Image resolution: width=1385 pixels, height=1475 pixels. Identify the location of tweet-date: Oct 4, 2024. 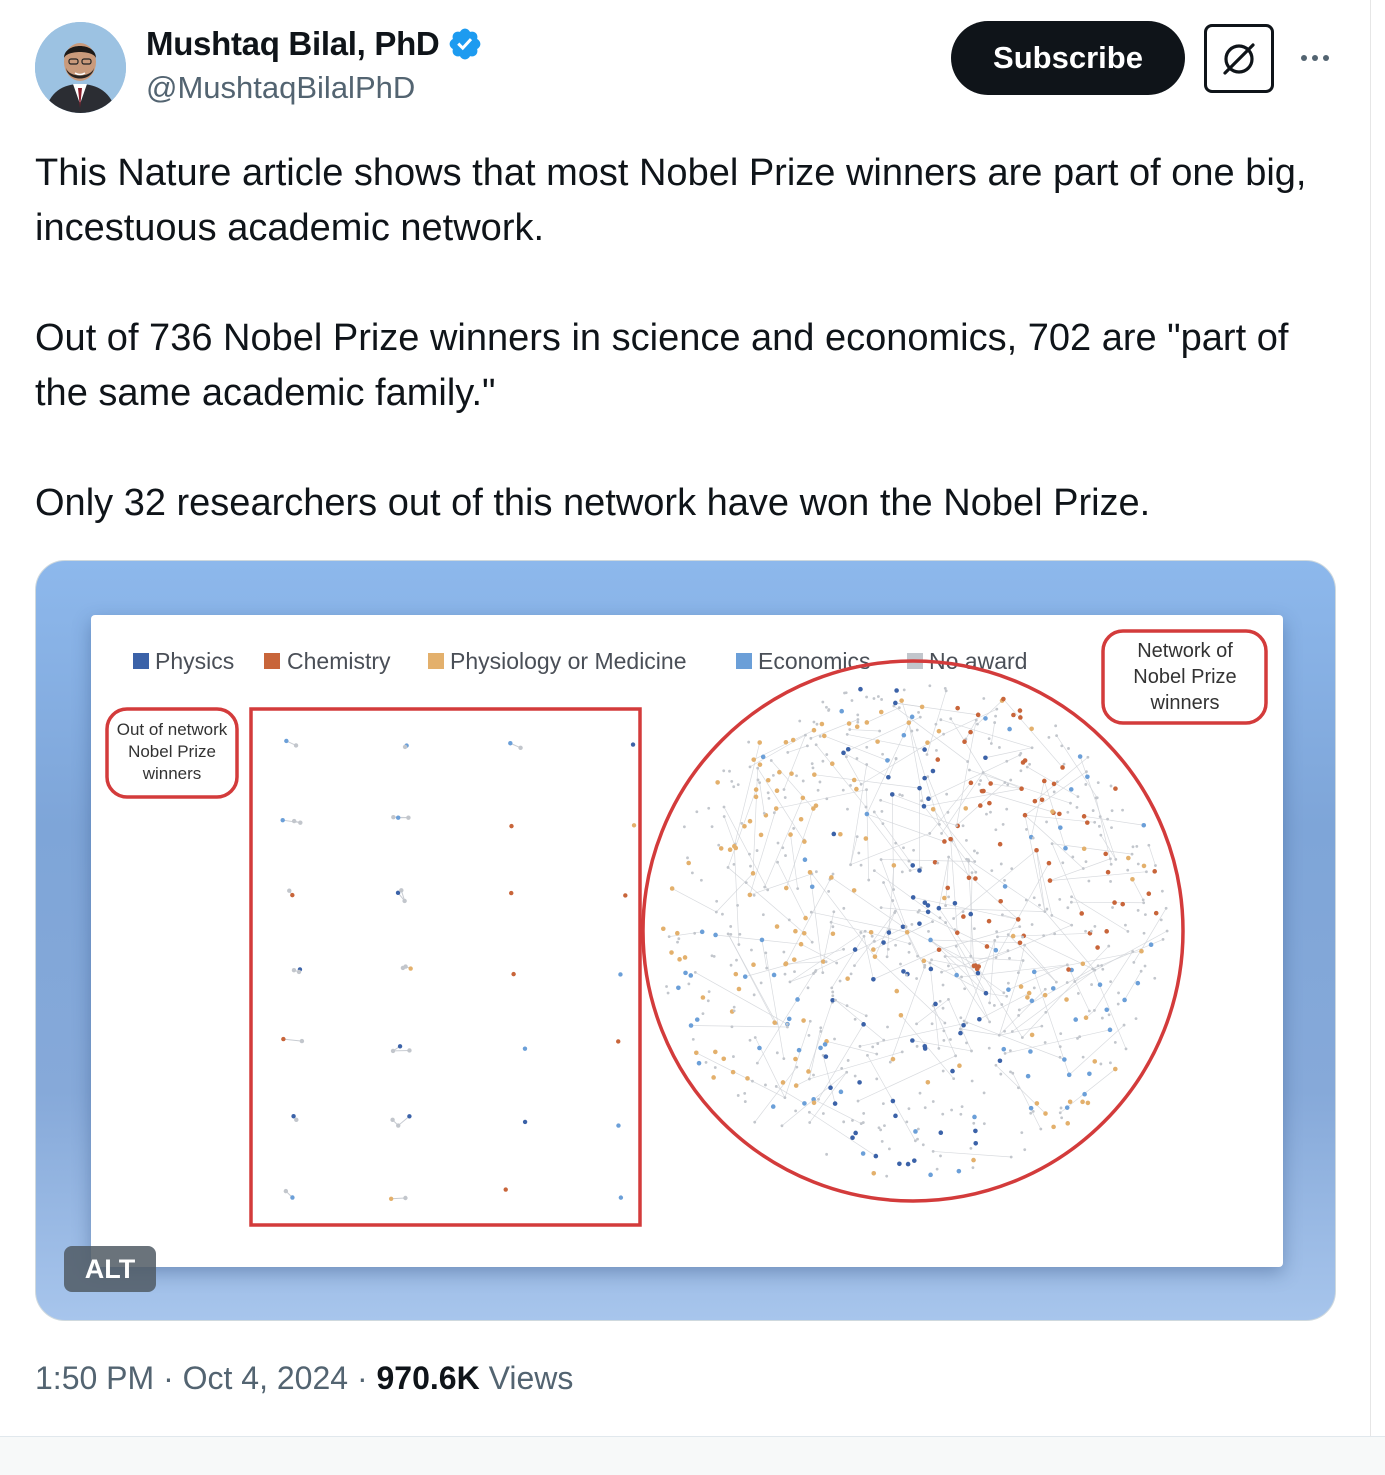
(265, 1378).